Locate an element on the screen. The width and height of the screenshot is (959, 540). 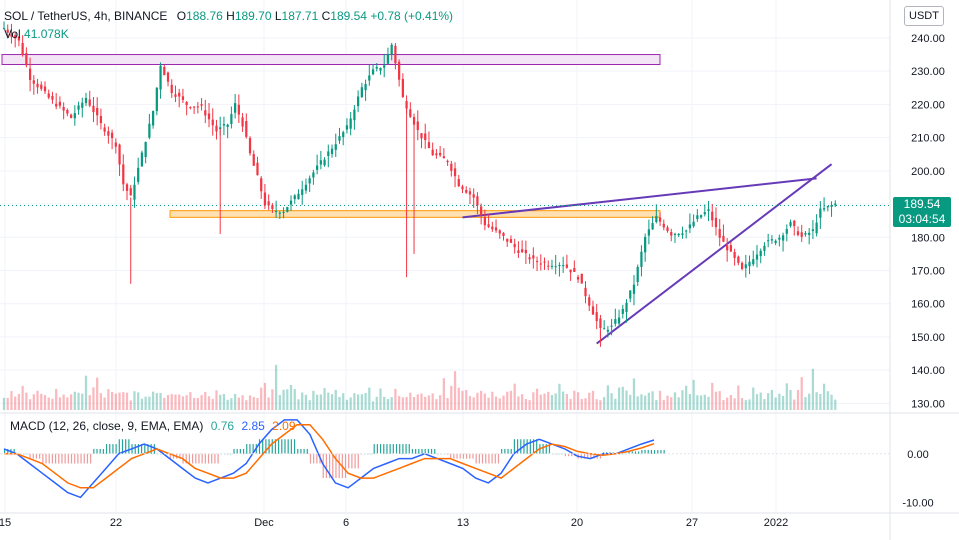
time-tick-label: 20 is located at coordinates (577, 523).